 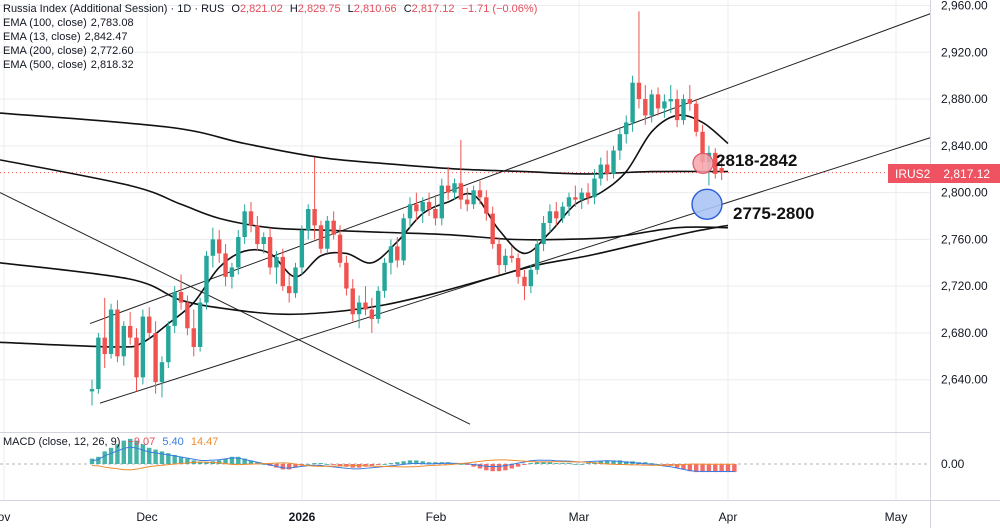 What do you see at coordinates (110, 442) in the screenshot?
I see `macd-legend: MACD (close, 12, 26, 9) −9.07 5.40 14.47` at bounding box center [110, 442].